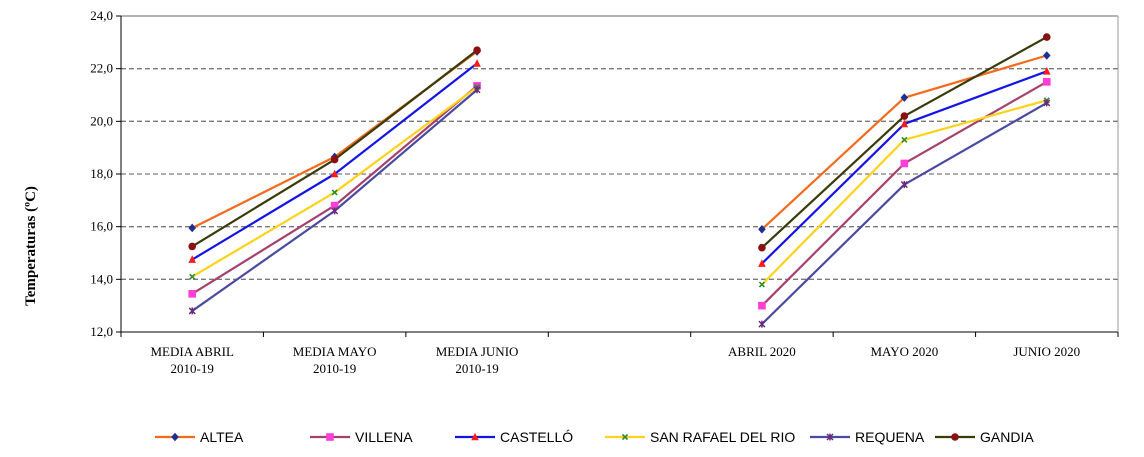  I want to click on legend-item: REQUENA, so click(867, 437).